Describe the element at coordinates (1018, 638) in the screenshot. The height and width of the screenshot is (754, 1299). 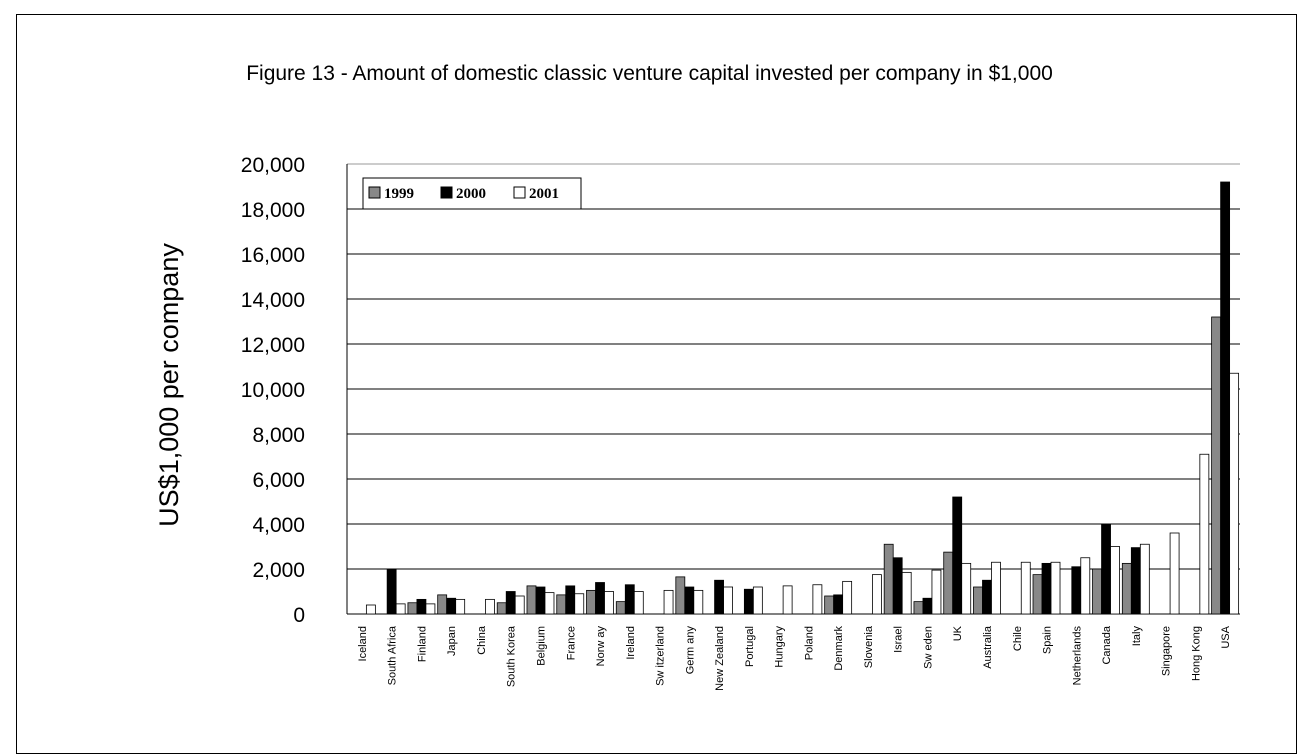
I see `x-tick-label: Chile` at that location.